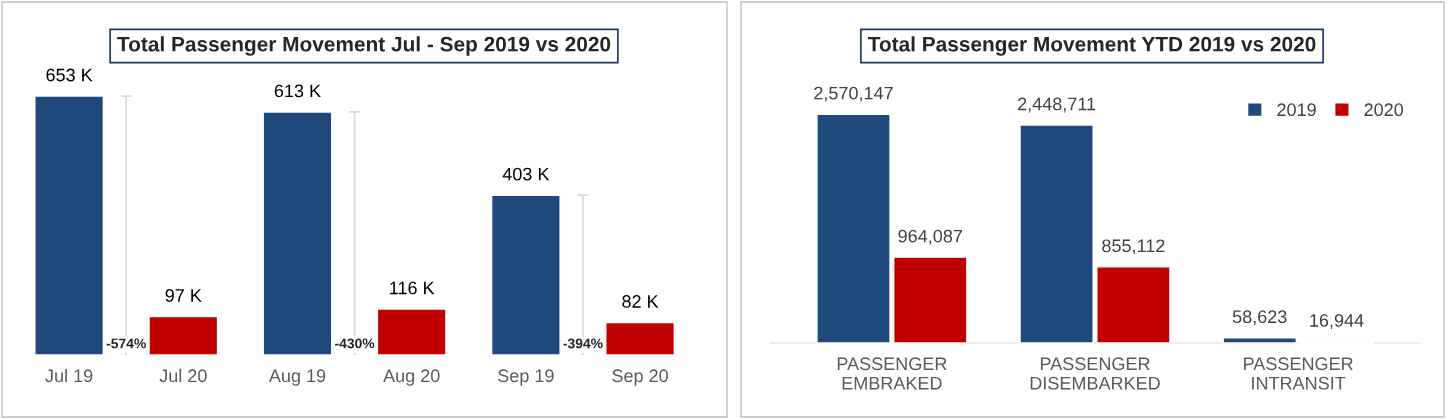  What do you see at coordinates (69, 375) in the screenshot?
I see `x-tick-label: Jul 19` at bounding box center [69, 375].